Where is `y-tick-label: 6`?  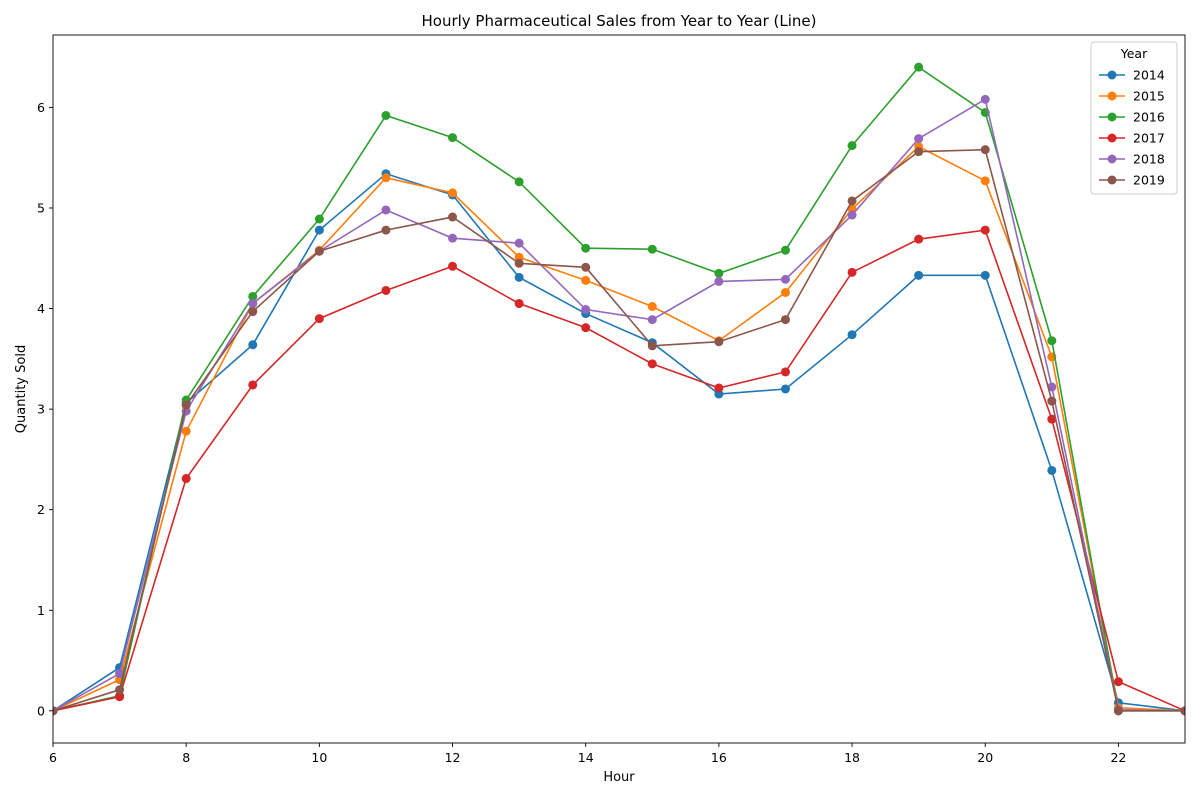 y-tick-label: 6 is located at coordinates (41, 107).